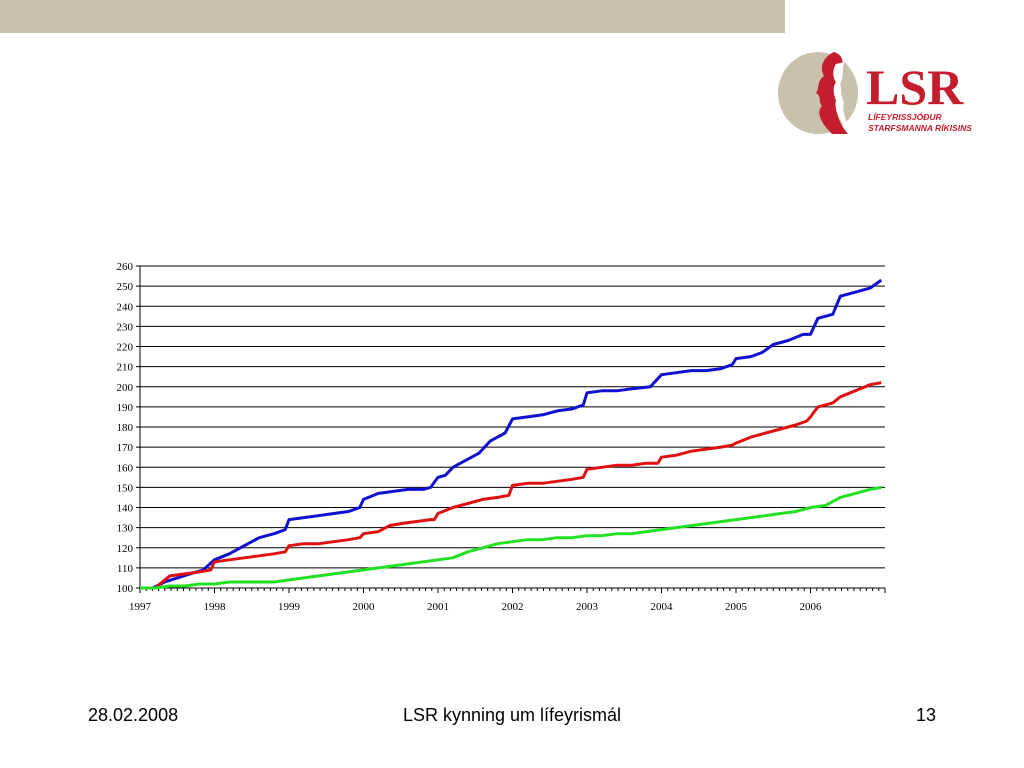 The height and width of the screenshot is (768, 1024). I want to click on x-tick-label: 2003, so click(587, 607).